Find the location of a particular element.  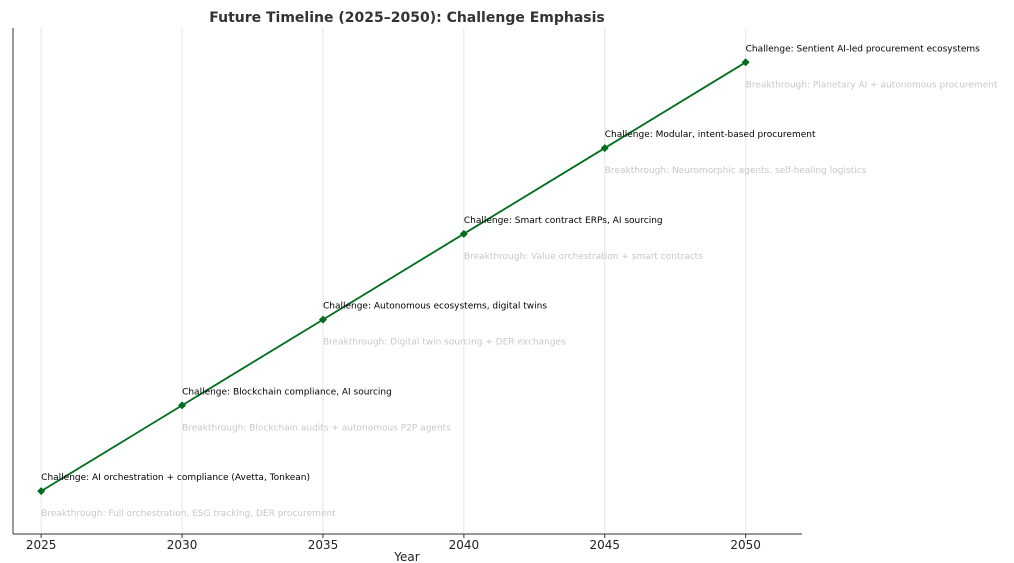

data-point-2030 is located at coordinates (182, 405).